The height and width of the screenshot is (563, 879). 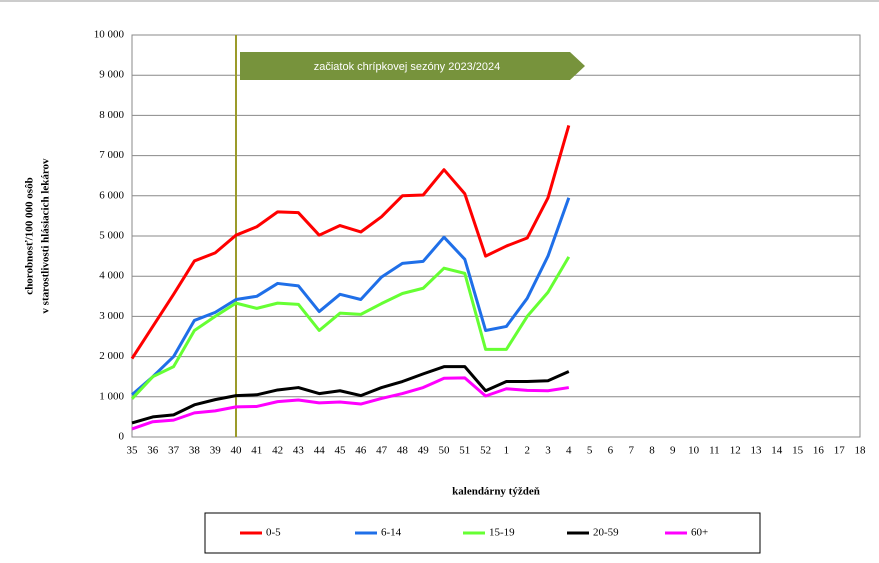 I want to click on x-tick-label: 35, so click(x=133, y=451).